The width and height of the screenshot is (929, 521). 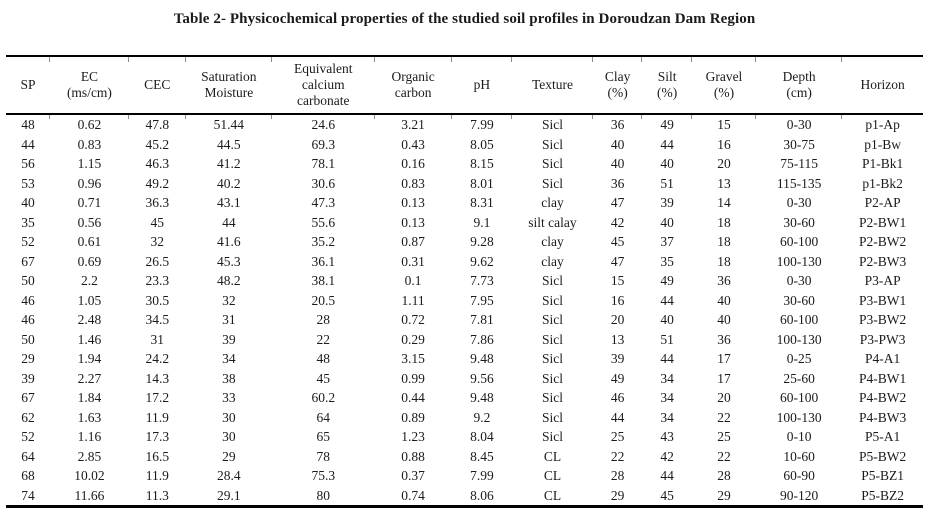 I want to click on table-cell: 45.3, so click(x=229, y=261).